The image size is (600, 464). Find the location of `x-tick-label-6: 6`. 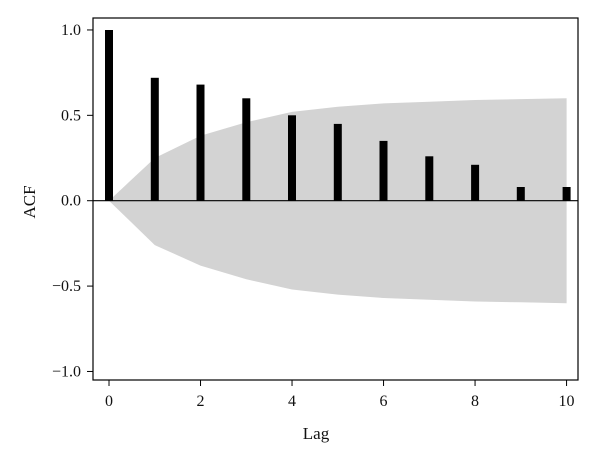

x-tick-label-6: 6 is located at coordinates (384, 401).